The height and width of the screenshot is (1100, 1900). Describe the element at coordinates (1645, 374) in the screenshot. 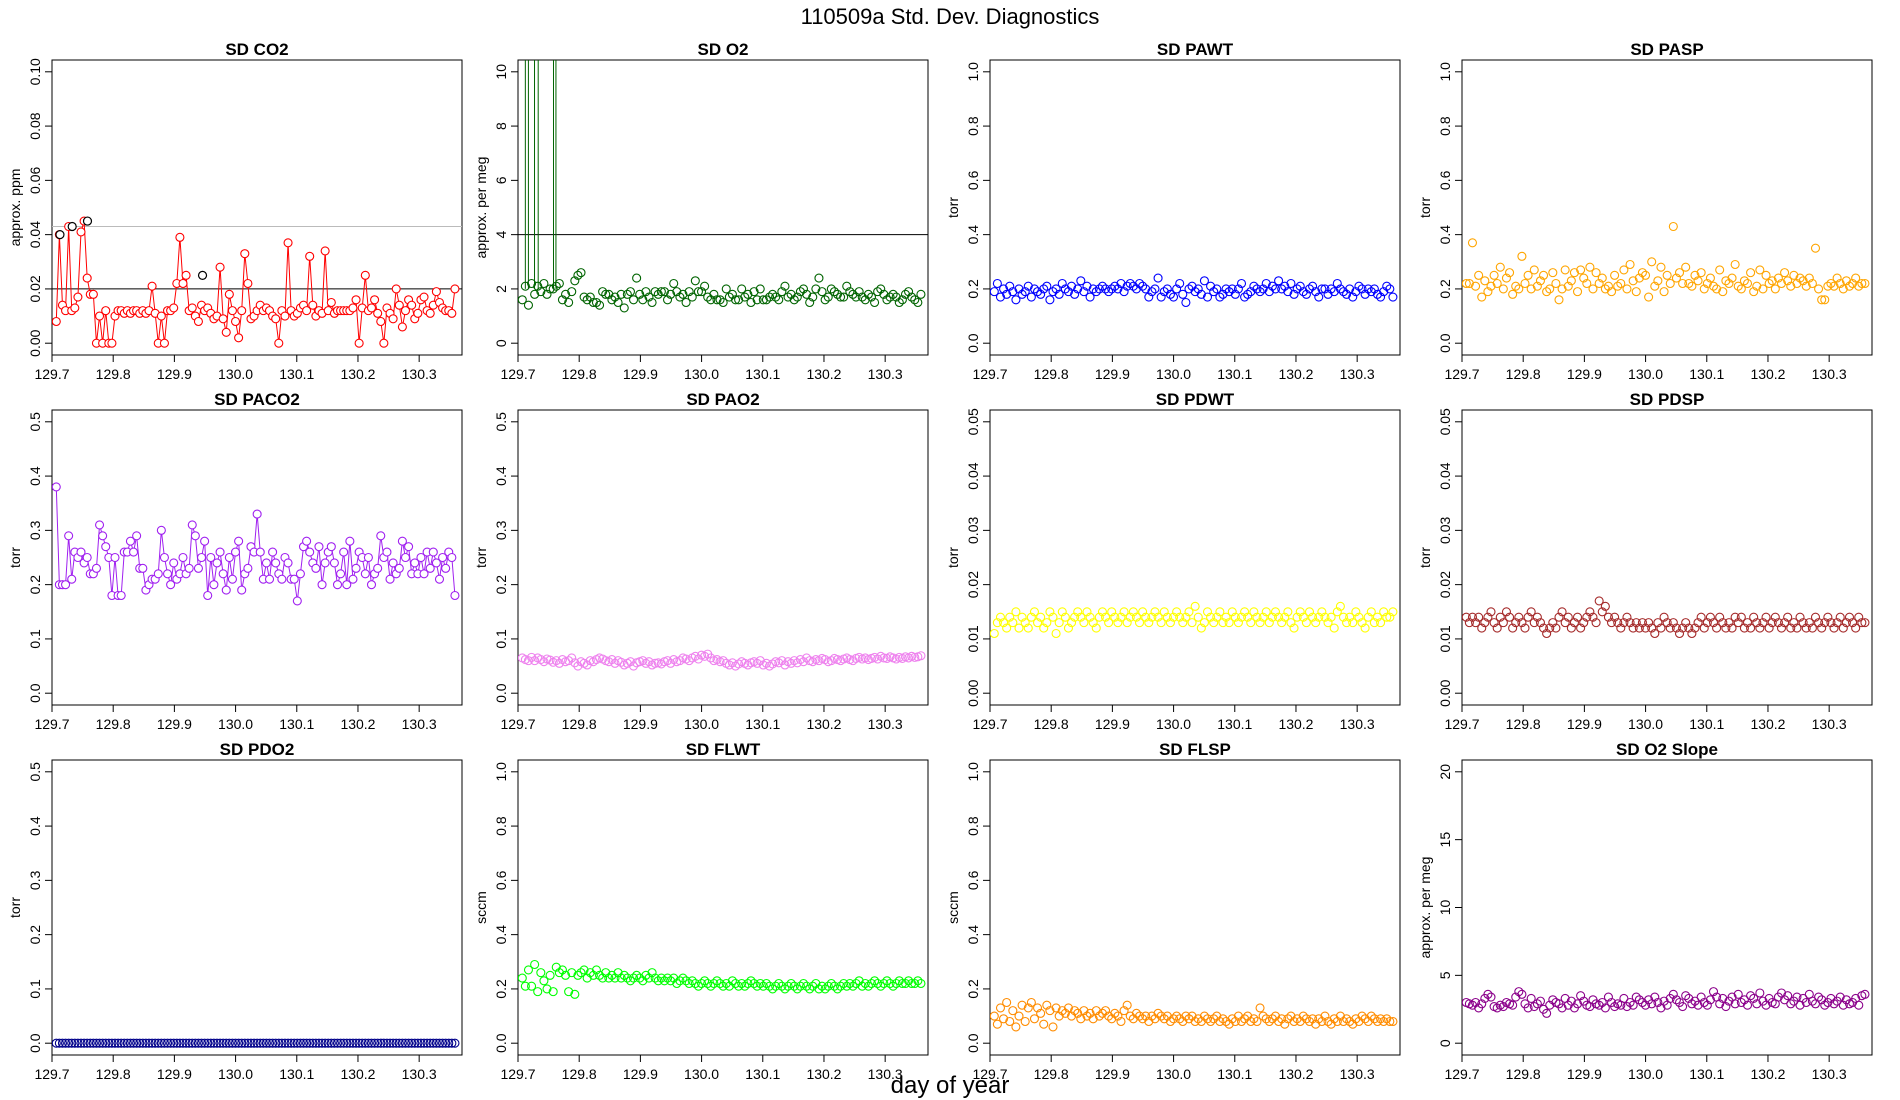

I see `x-tick-label: 130.0` at that location.